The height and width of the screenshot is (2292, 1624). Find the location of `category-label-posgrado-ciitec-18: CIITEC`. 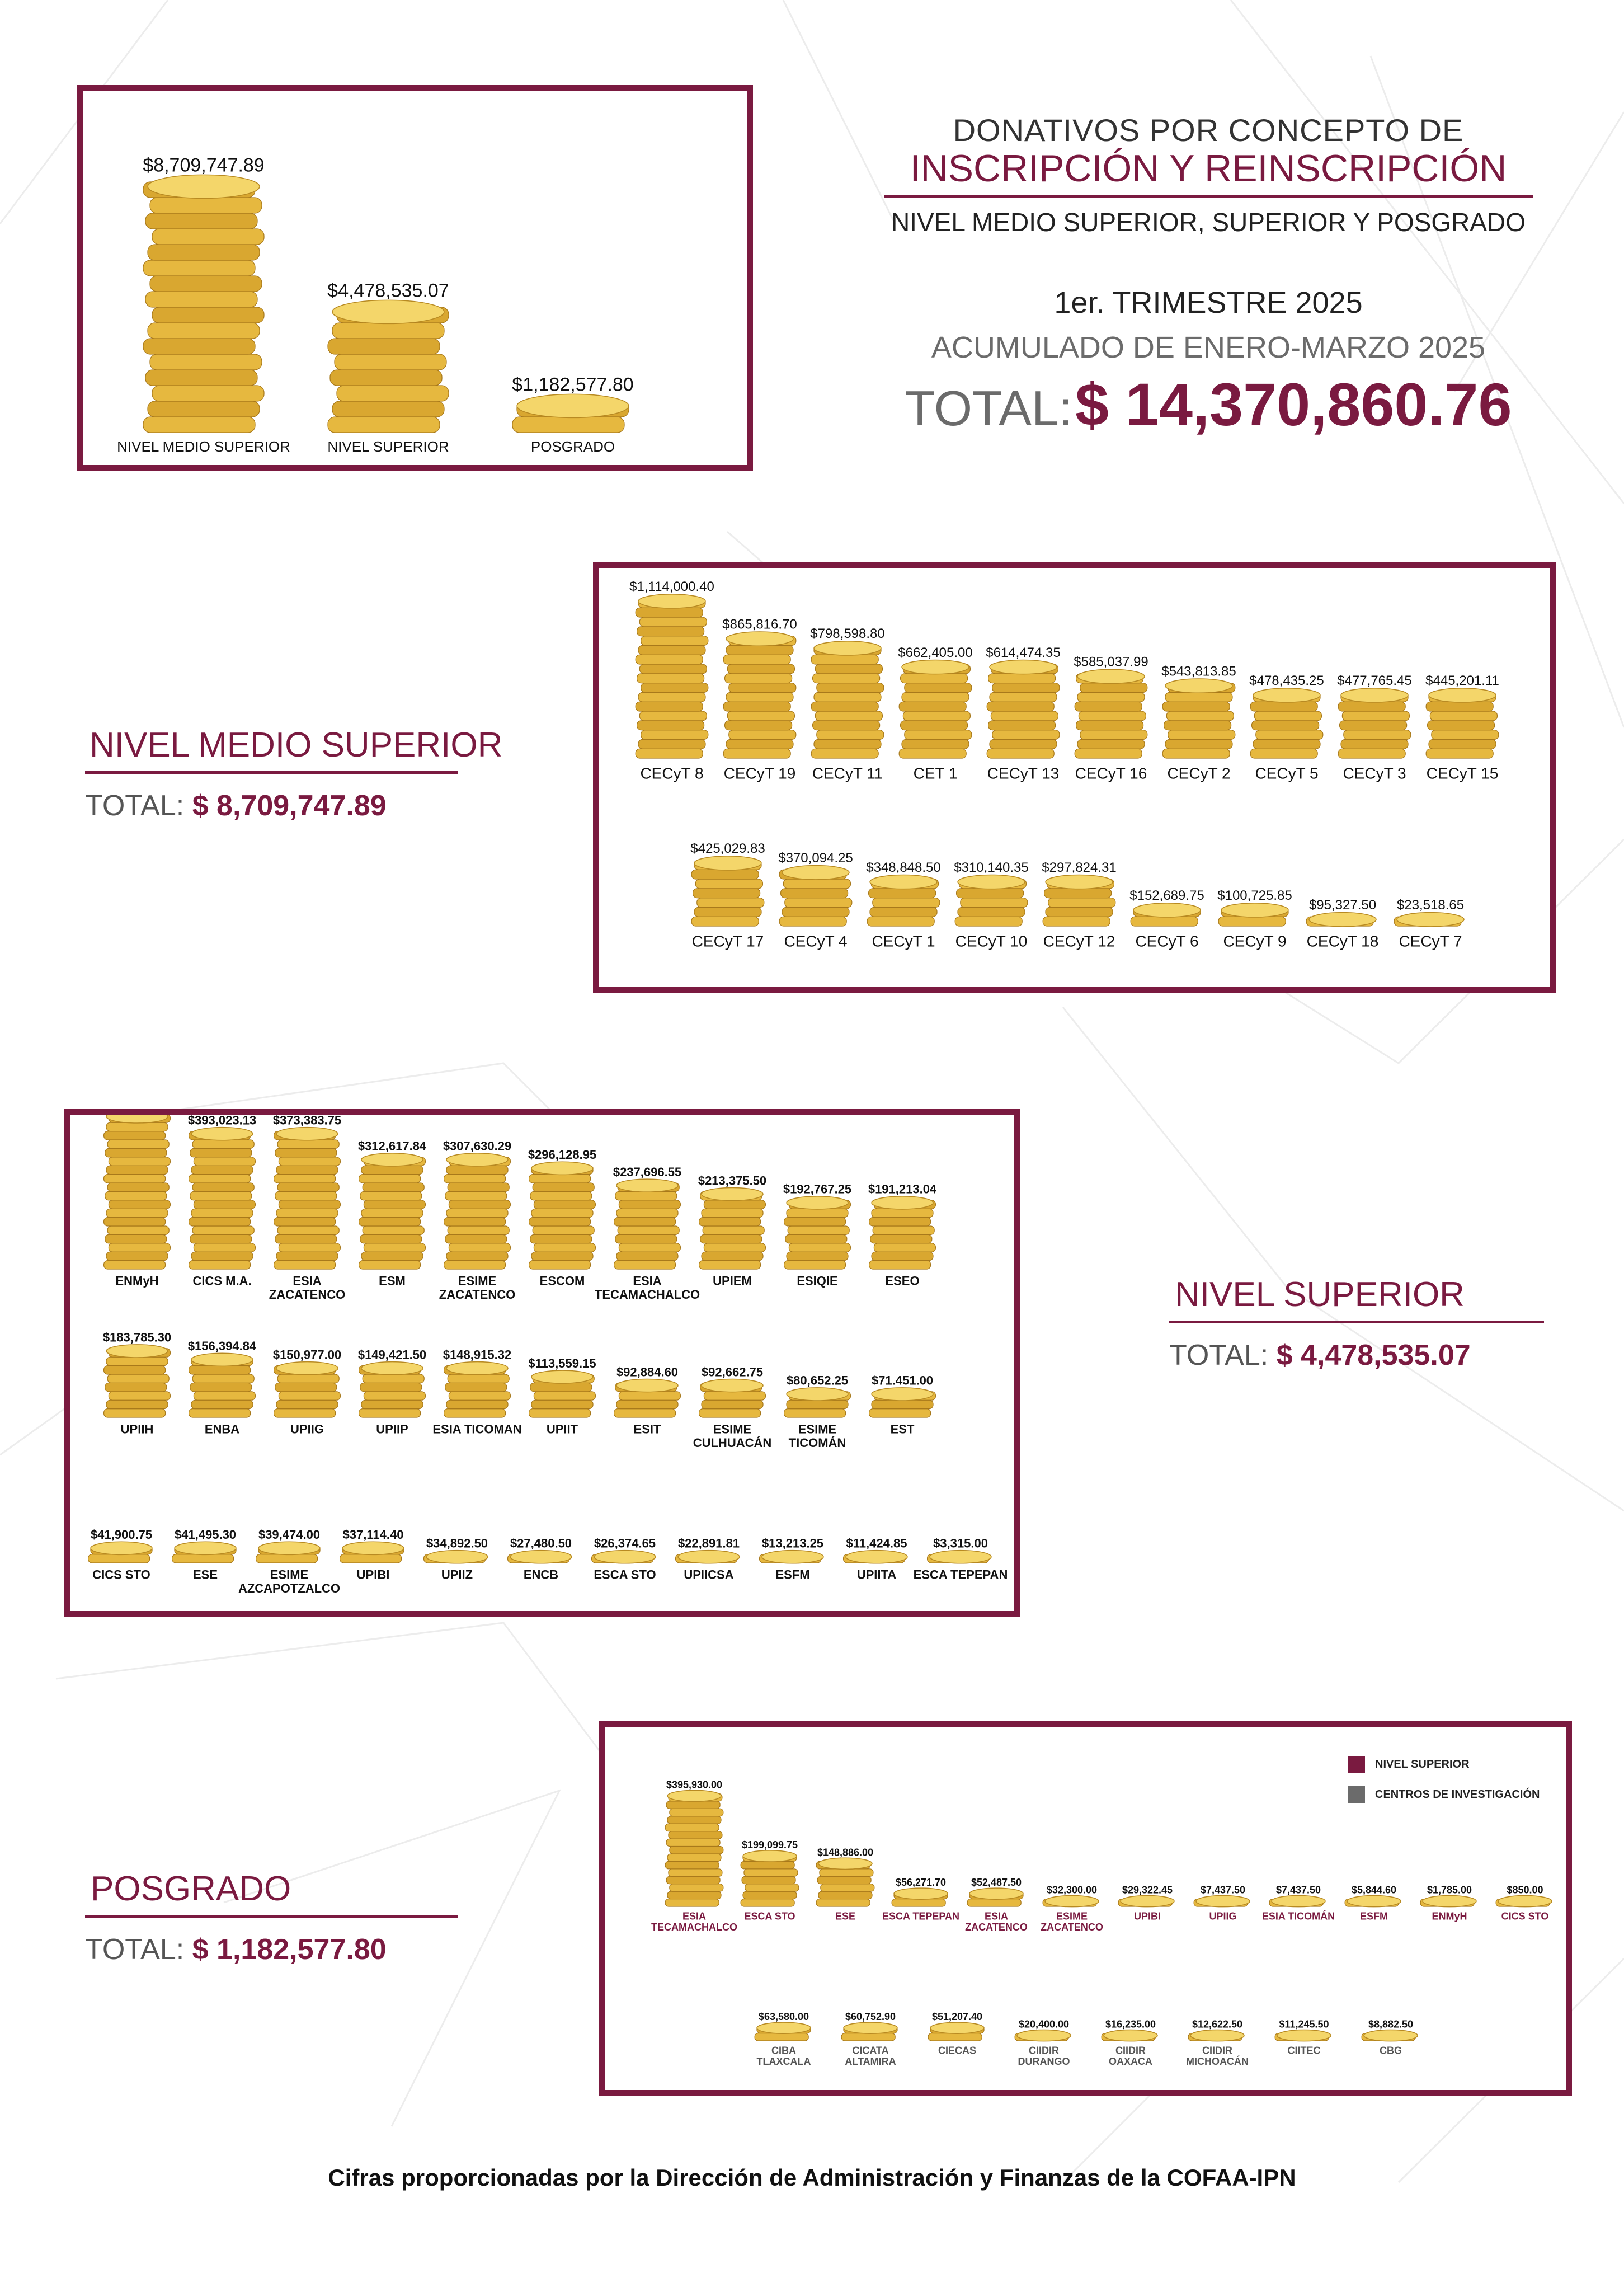

category-label-posgrado-ciitec-18: CIITEC is located at coordinates (1303, 2050).